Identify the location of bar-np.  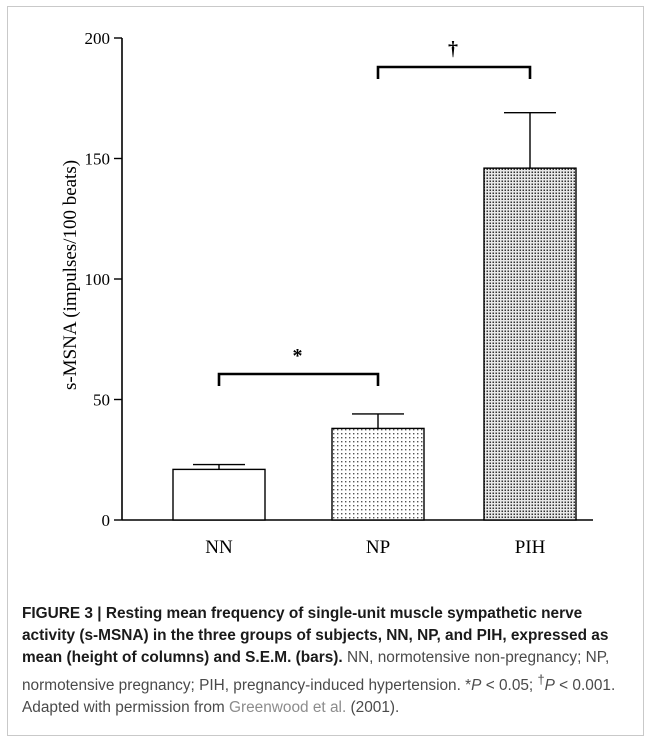
(378, 474).